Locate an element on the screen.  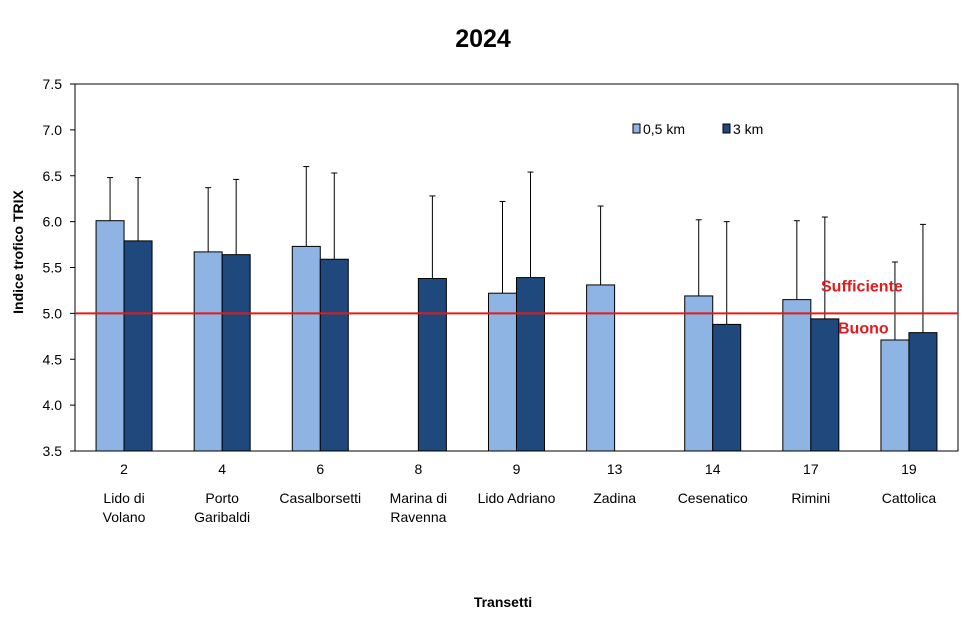
y-tick-label: 7.5 is located at coordinates (53, 84).